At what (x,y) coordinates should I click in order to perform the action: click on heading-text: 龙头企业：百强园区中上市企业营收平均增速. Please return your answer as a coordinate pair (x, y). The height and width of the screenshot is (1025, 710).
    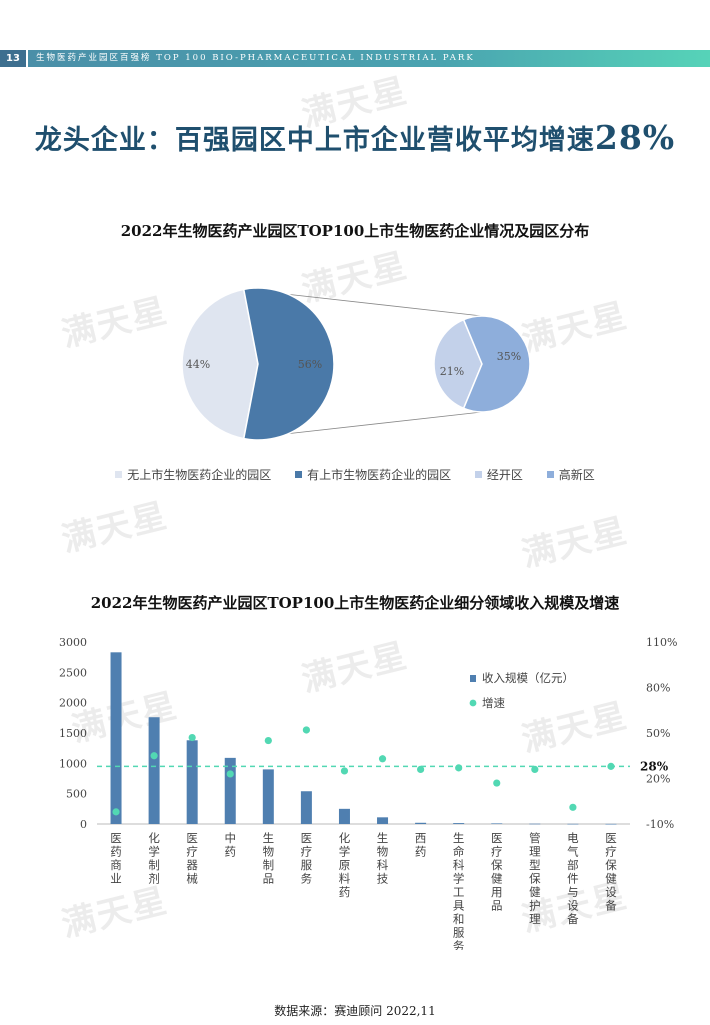
    Looking at the image, I should click on (314, 140).